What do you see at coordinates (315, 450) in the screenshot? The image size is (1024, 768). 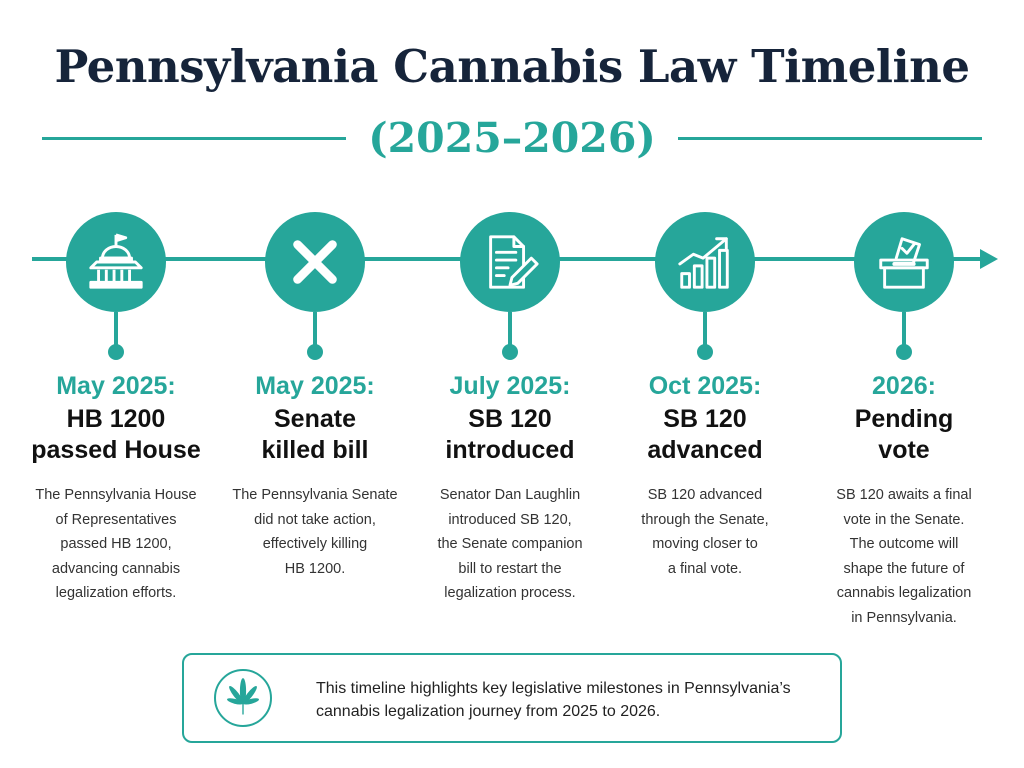 I see `event-line: killed bill` at bounding box center [315, 450].